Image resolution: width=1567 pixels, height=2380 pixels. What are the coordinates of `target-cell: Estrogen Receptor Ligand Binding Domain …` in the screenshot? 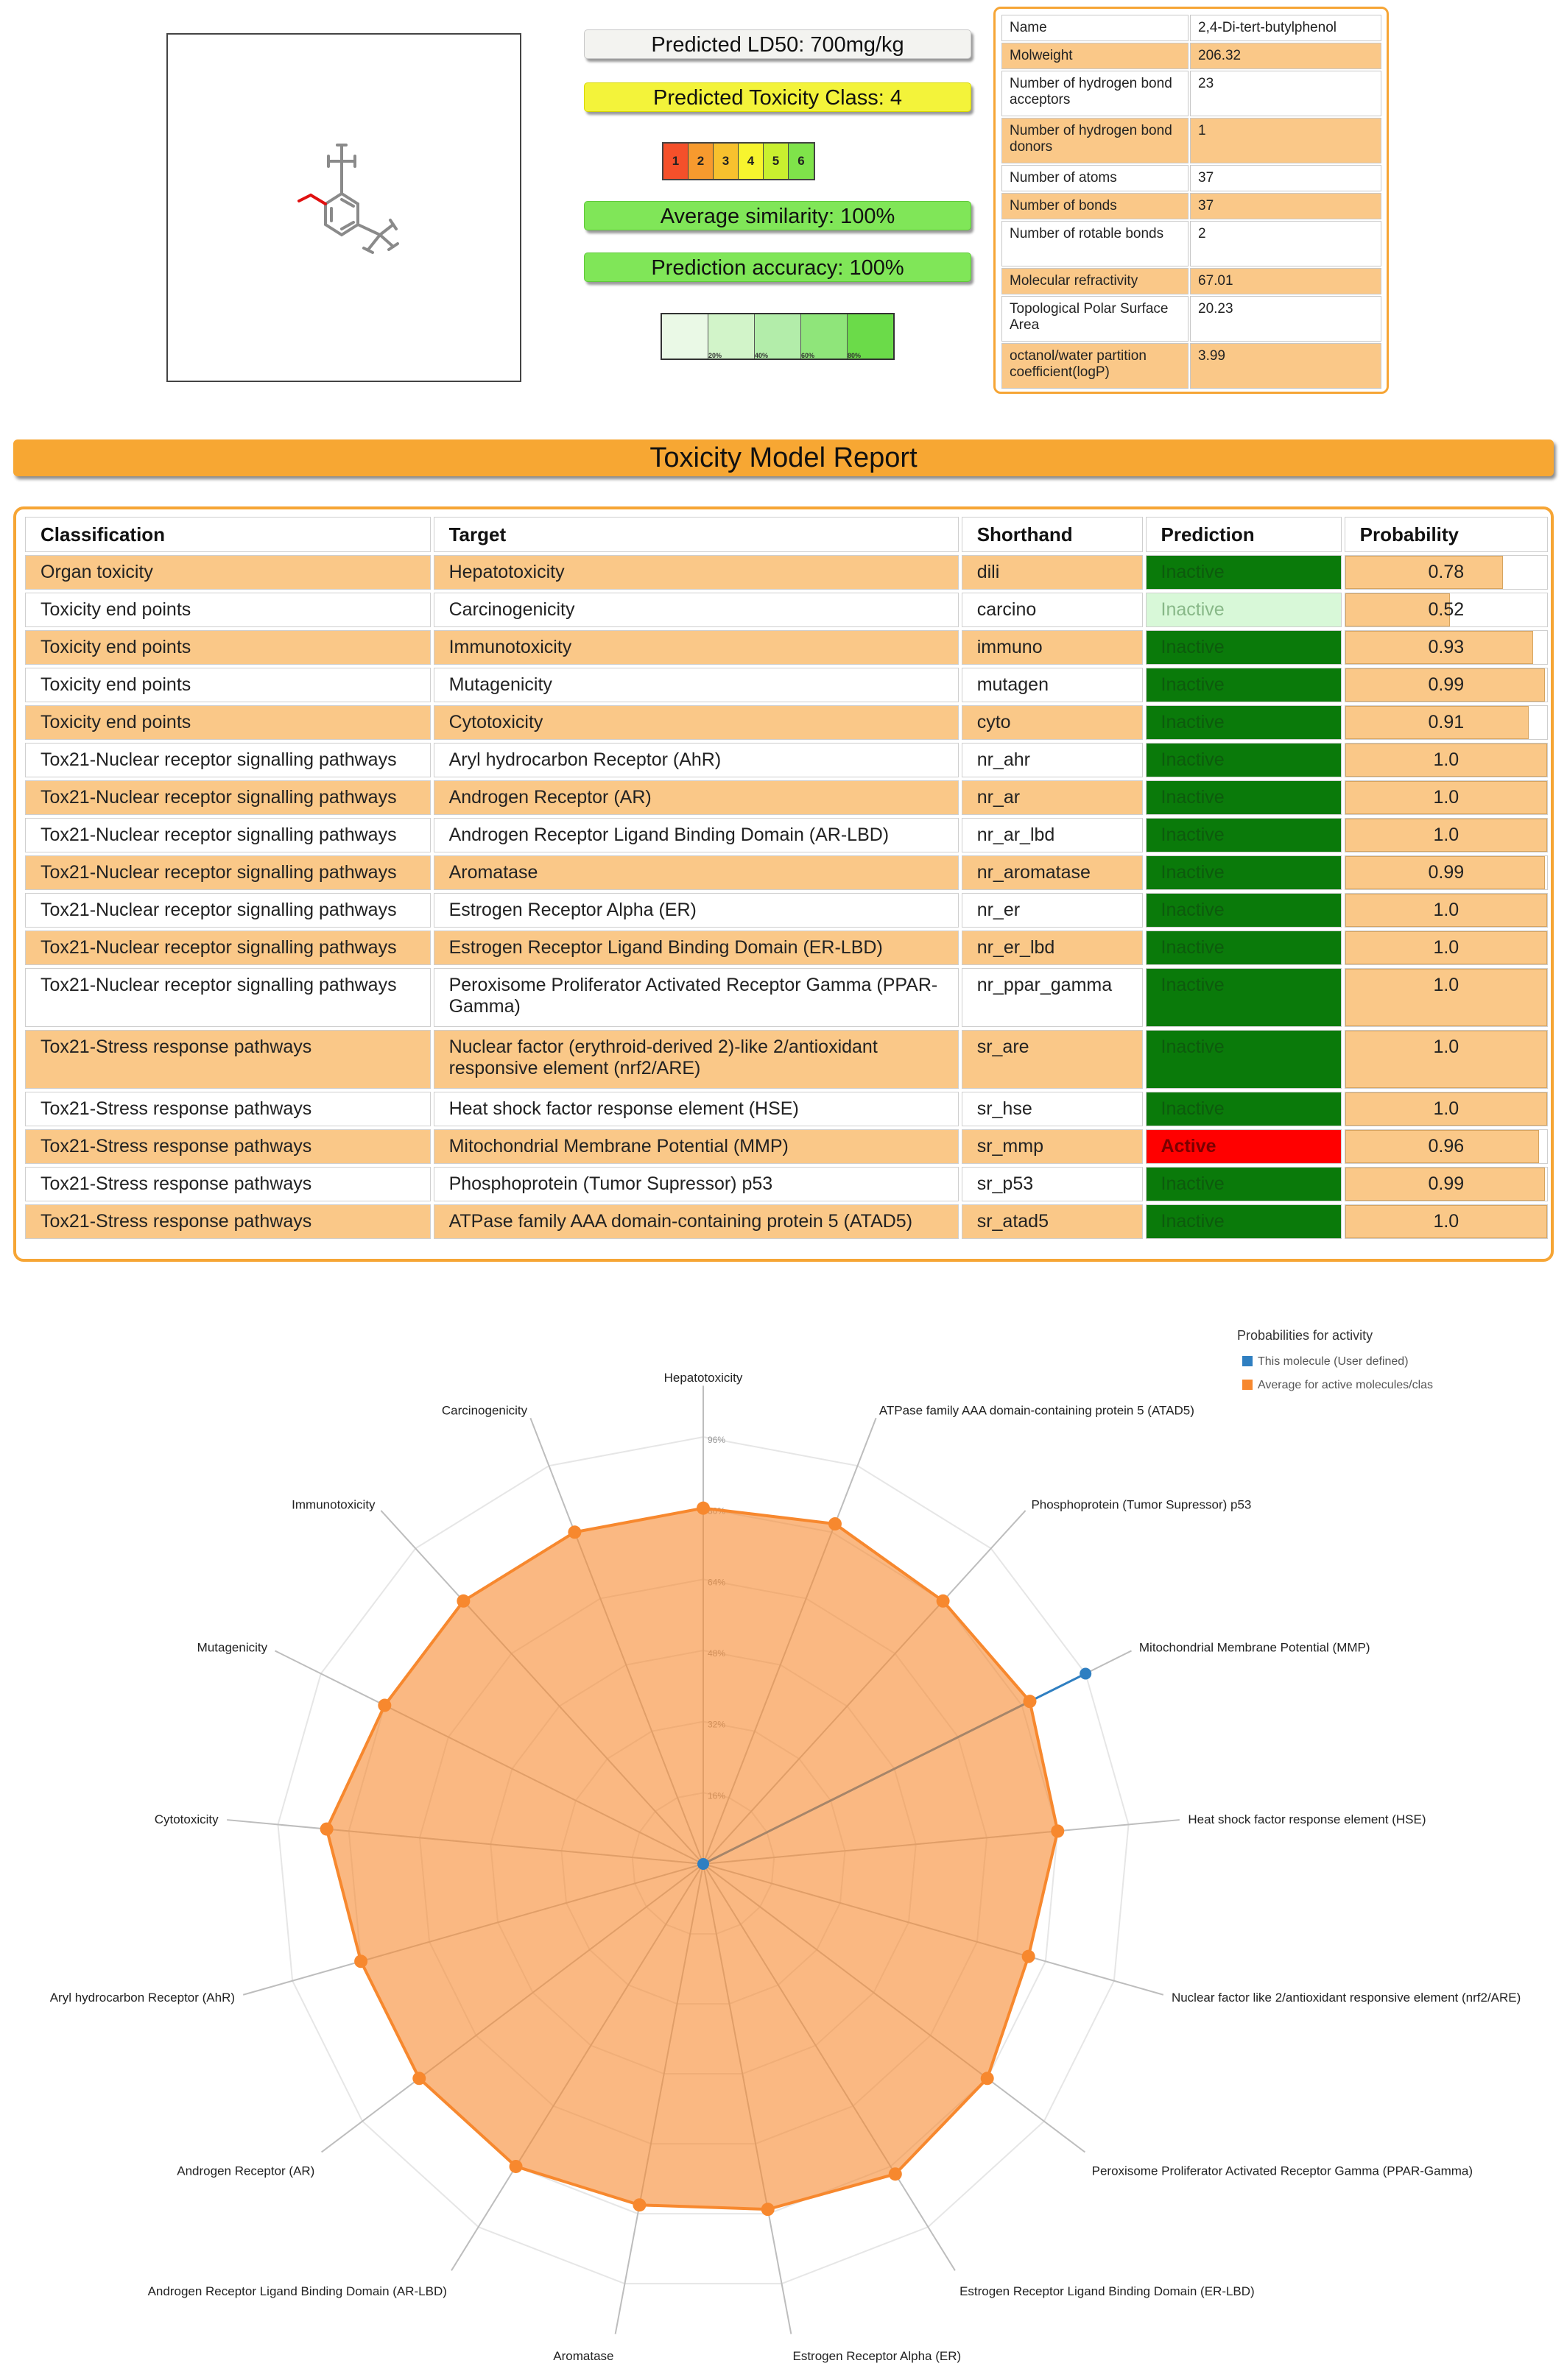 It's located at (696, 948).